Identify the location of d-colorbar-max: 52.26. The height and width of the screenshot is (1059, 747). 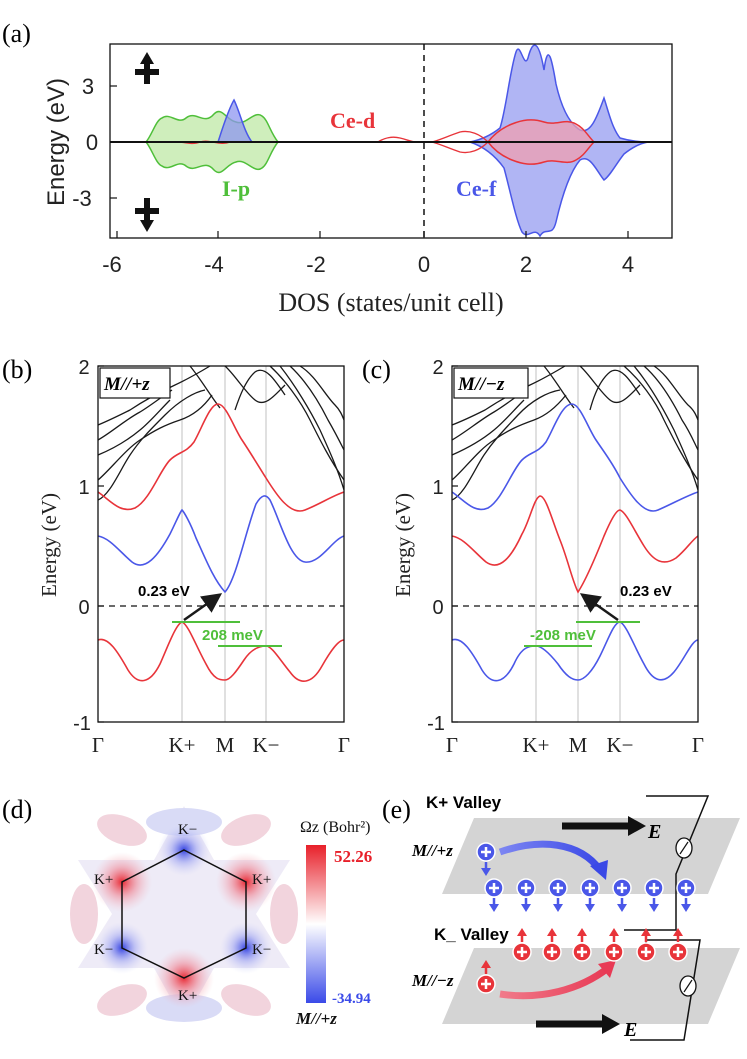
(353, 856).